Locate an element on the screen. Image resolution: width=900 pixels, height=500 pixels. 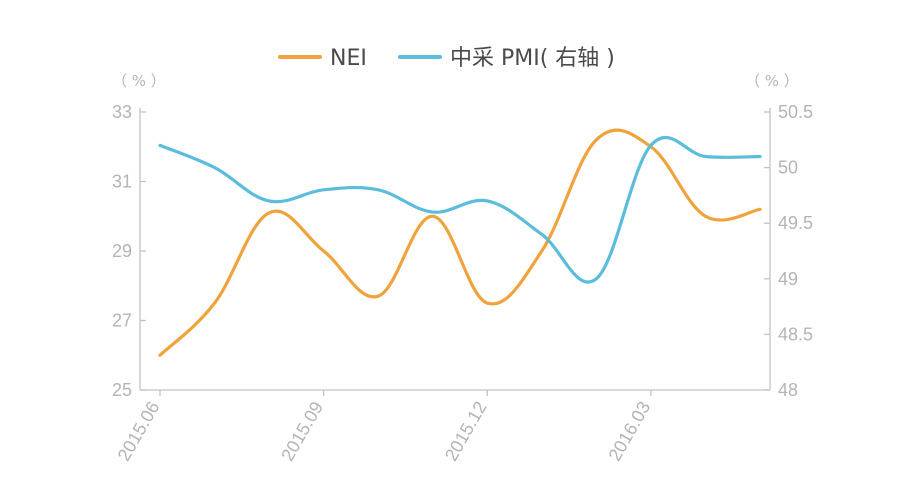
left-tick-label: 25 is located at coordinates (122, 390).